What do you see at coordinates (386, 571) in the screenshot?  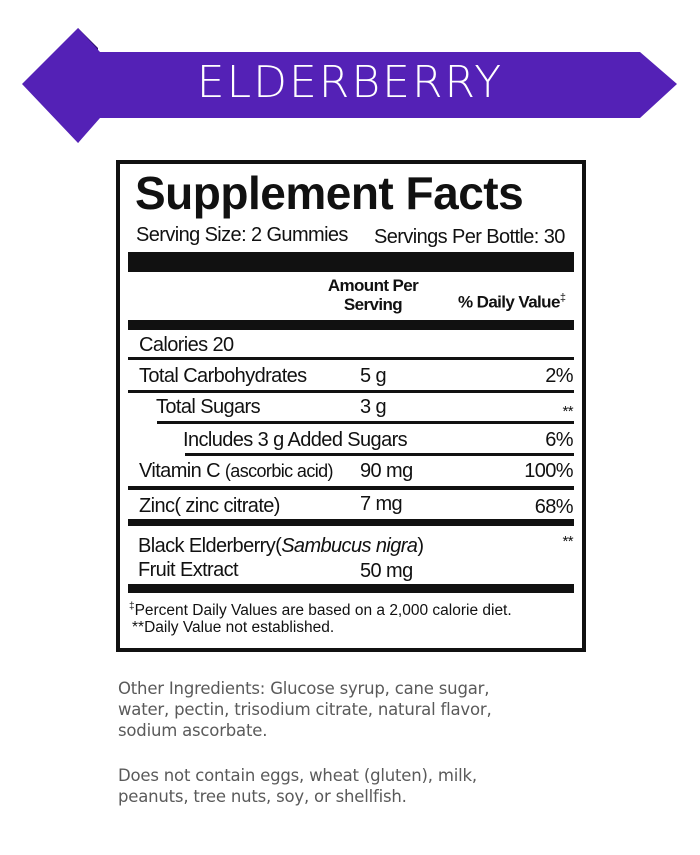 I see `amount-elderberry: 50 mg` at bounding box center [386, 571].